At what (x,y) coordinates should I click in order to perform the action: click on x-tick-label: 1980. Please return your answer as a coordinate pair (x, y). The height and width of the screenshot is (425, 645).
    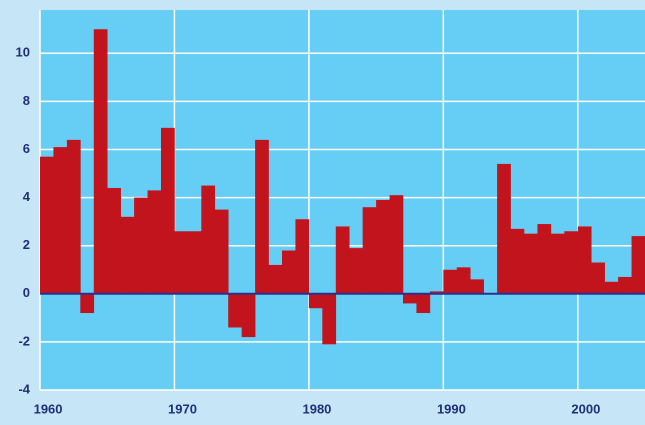
    Looking at the image, I should click on (316, 408).